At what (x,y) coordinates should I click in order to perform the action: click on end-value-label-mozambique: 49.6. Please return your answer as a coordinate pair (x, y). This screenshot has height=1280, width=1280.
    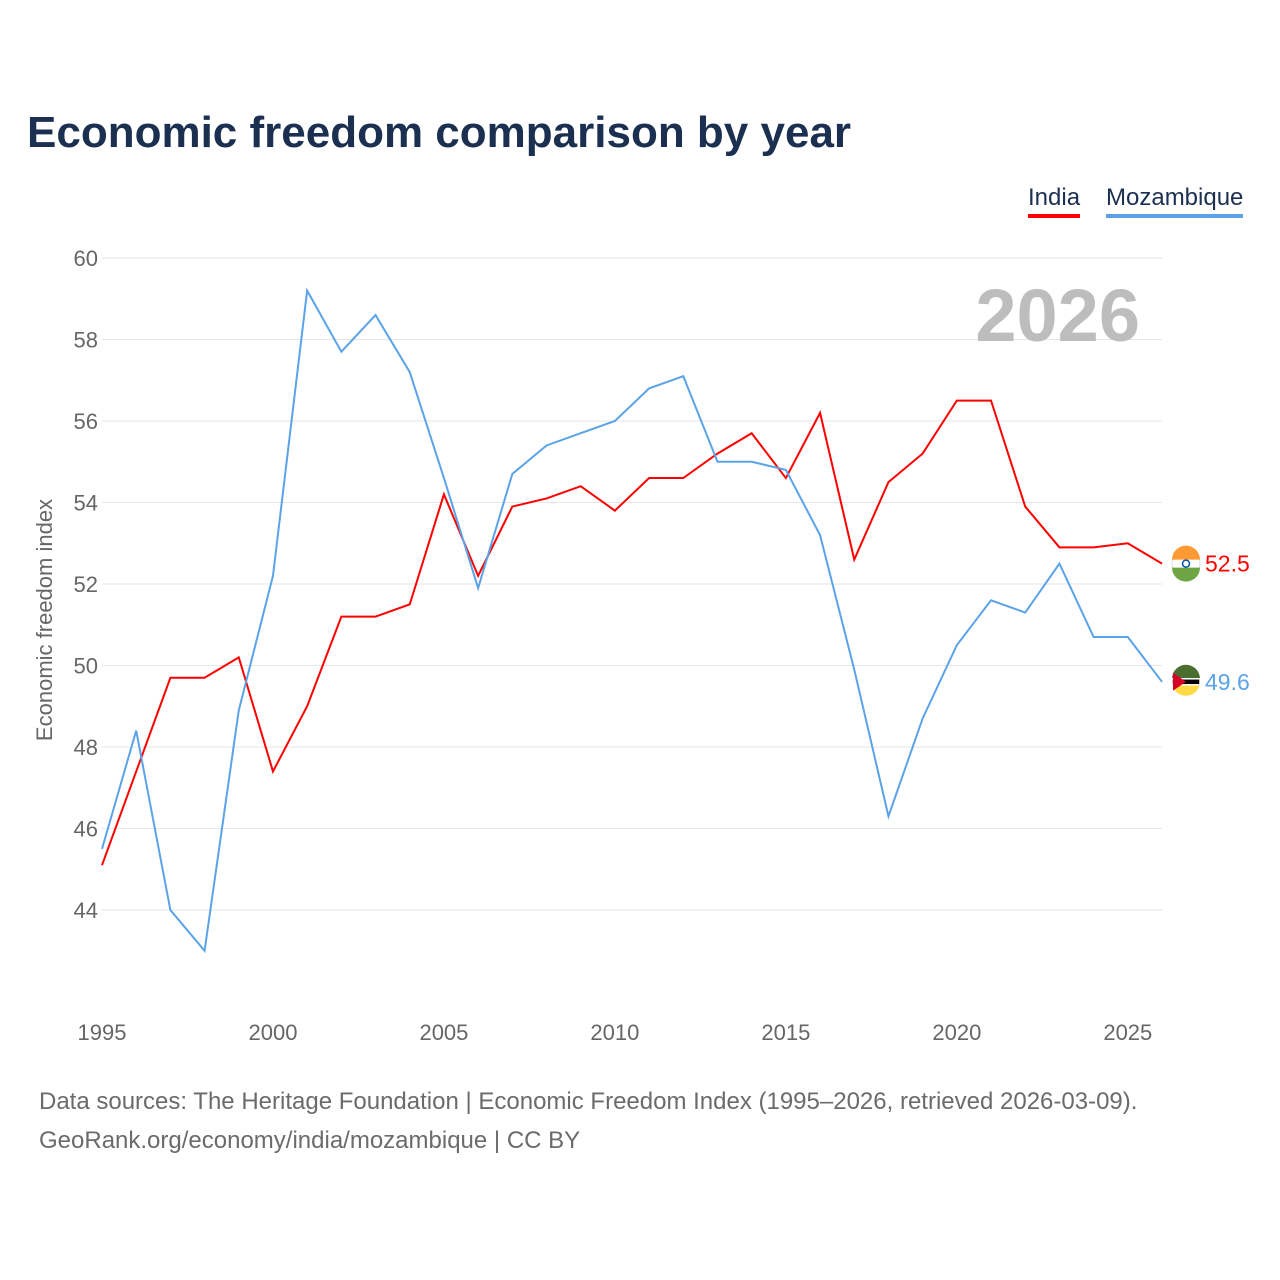
    Looking at the image, I should click on (1227, 682).